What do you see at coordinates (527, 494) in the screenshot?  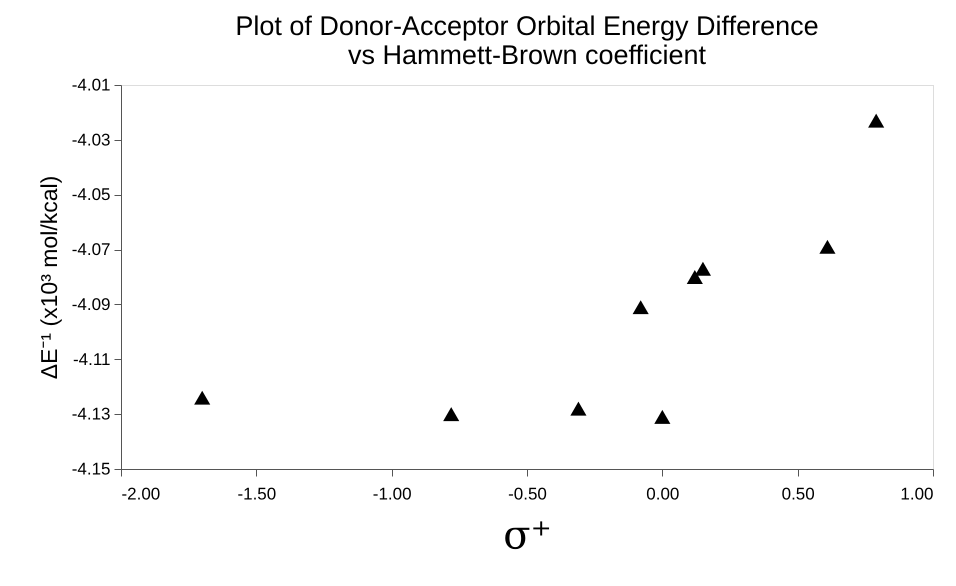 I see `x-tick-label: -0.50` at bounding box center [527, 494].